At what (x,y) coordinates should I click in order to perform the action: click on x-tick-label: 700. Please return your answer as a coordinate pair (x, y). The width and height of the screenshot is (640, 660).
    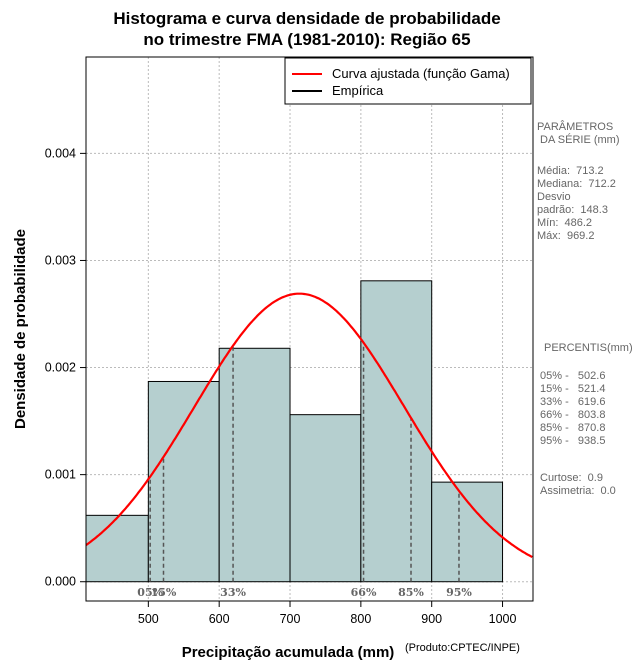
    Looking at the image, I should click on (290, 619).